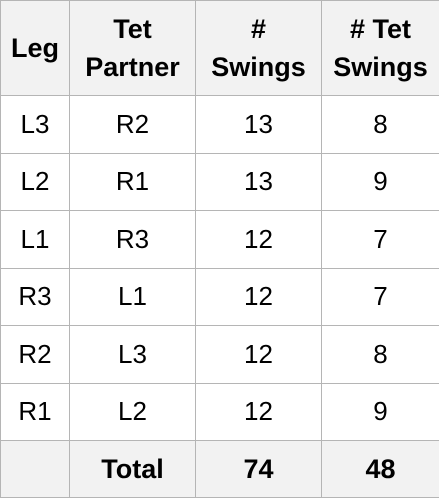 This screenshot has height=498, width=439. I want to click on cell-leg: L1, so click(35, 239).